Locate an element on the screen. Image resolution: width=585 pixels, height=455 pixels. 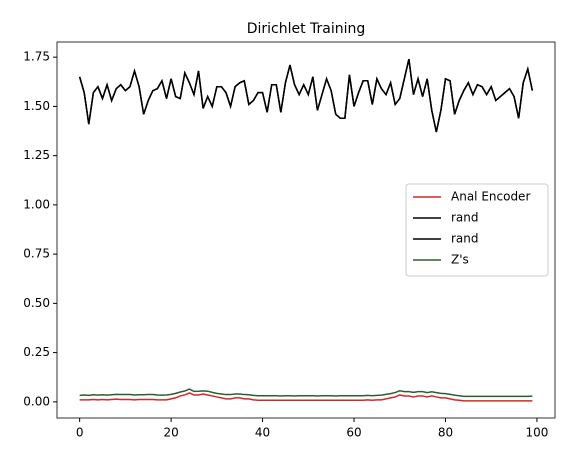
x-tick-label: 80 is located at coordinates (445, 433).